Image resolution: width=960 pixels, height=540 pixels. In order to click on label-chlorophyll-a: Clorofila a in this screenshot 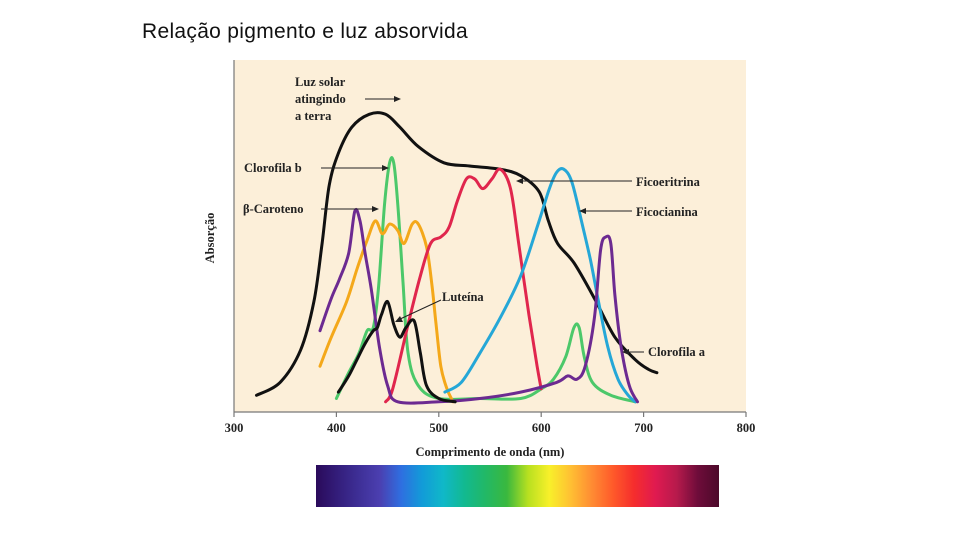, I will do `click(664, 352)`.